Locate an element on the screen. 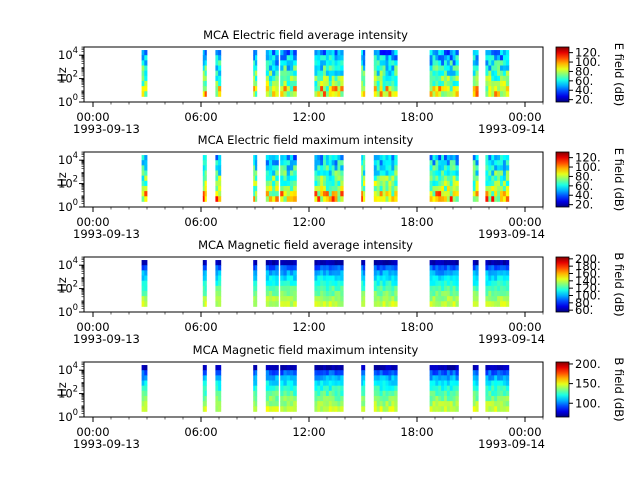 The image size is (640, 480). colorbar-tick-label: 150. is located at coordinates (588, 384).